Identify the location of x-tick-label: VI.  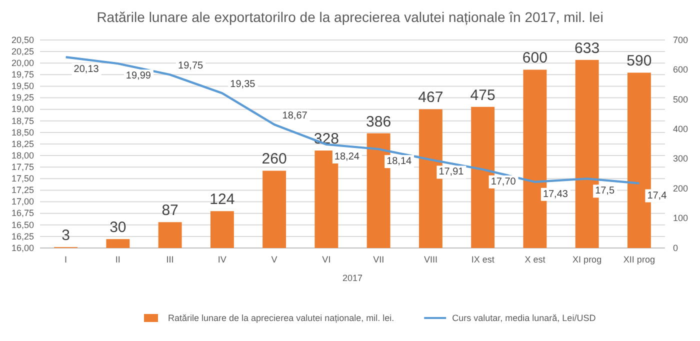
(326, 259).